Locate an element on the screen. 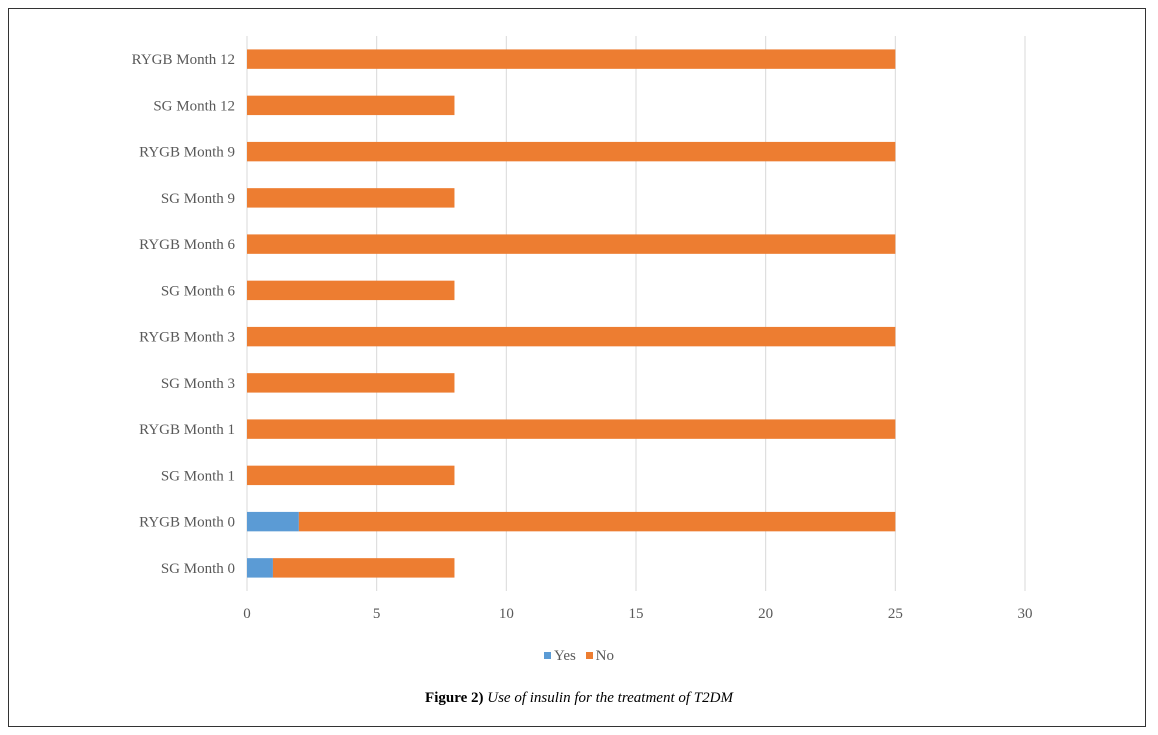 The width and height of the screenshot is (1158, 735). legend-item-yes: Yes is located at coordinates (560, 656).